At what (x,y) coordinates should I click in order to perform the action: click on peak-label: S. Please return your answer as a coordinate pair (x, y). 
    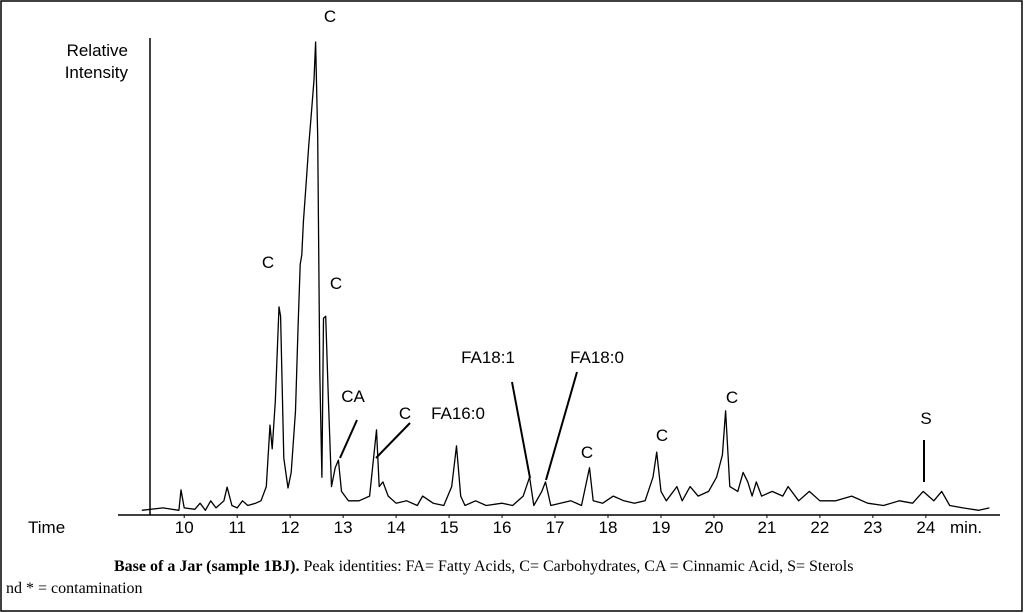
    Looking at the image, I should click on (925, 418).